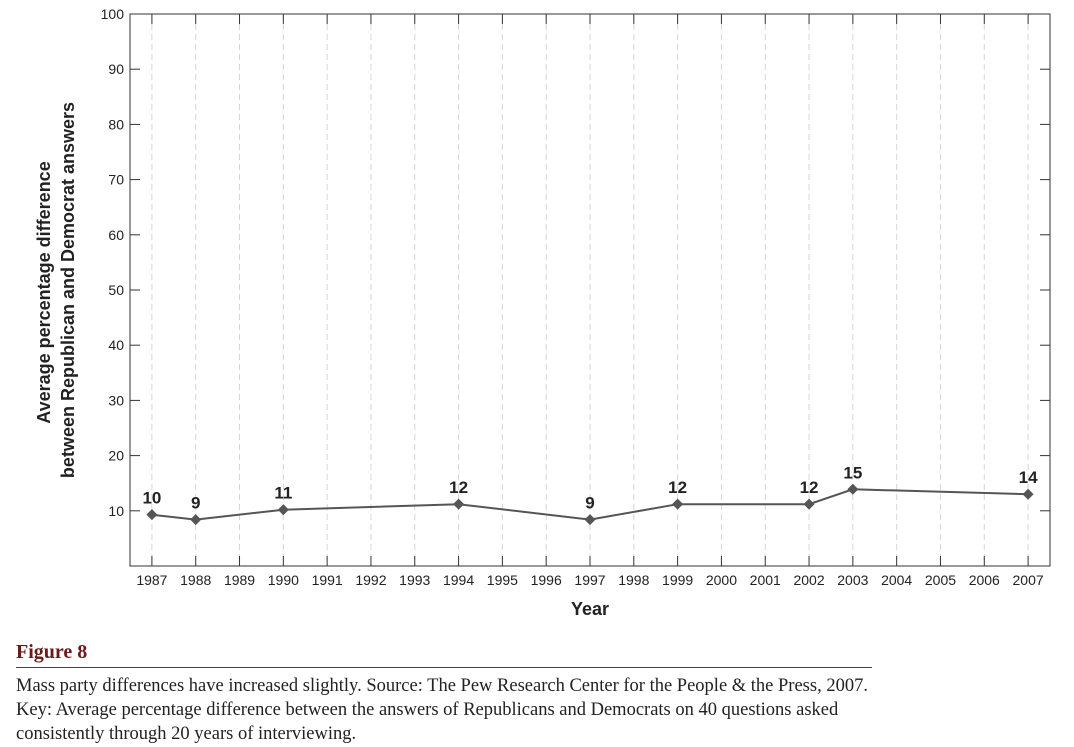 This screenshot has width=1074, height=747. I want to click on y-tick-label: 40, so click(116, 345).